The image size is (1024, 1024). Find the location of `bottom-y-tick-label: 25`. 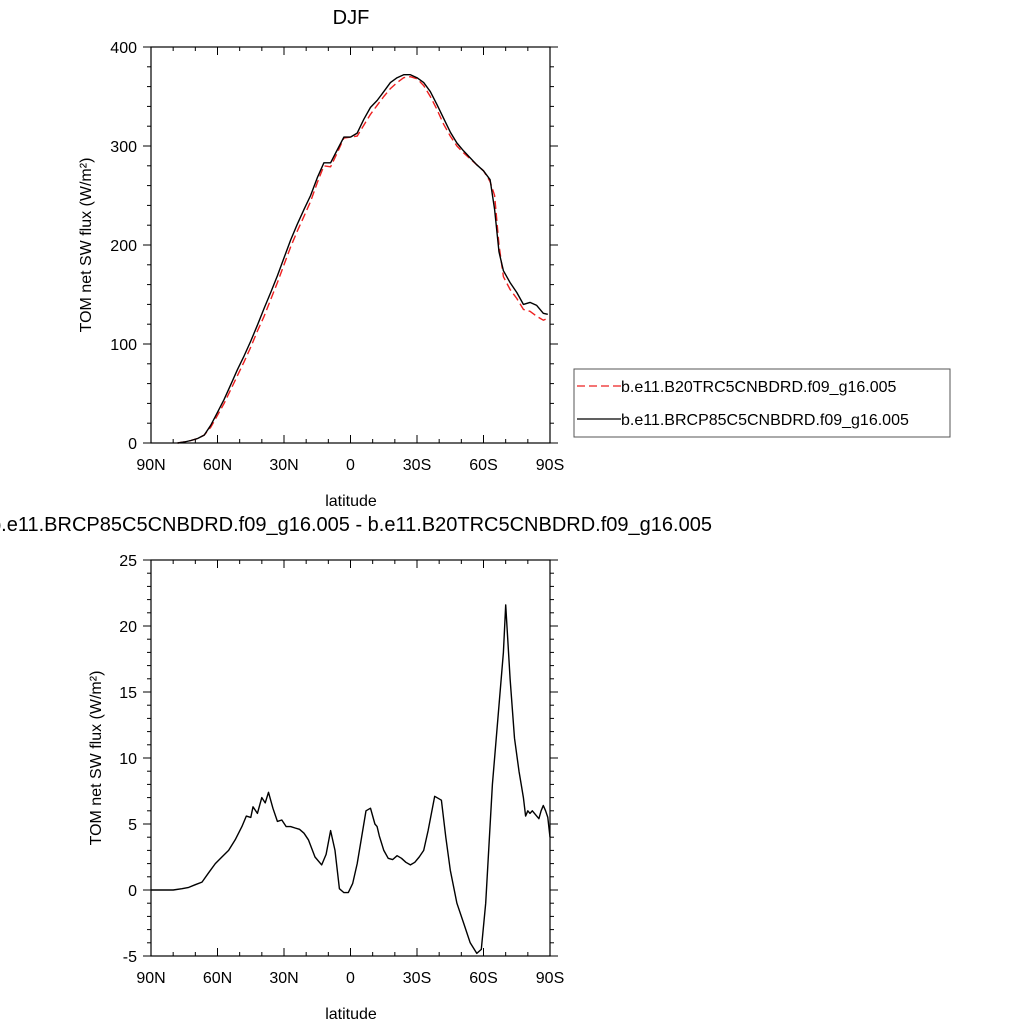

bottom-y-tick-label: 25 is located at coordinates (128, 561).